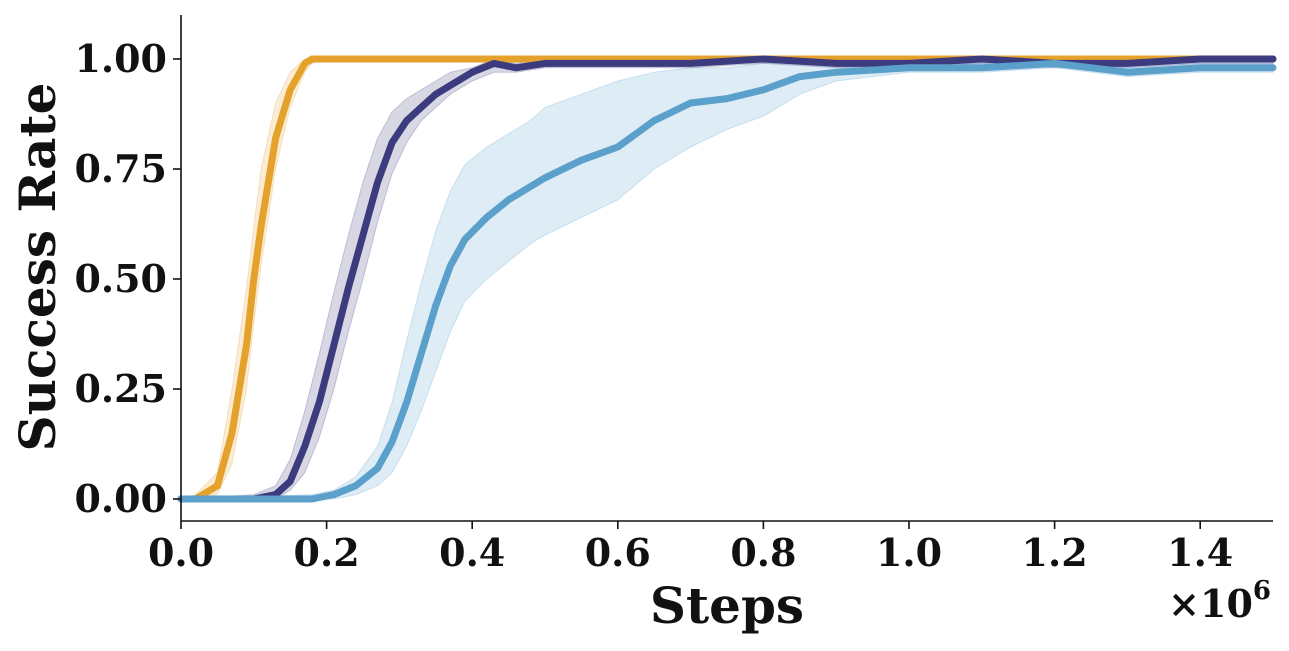 This screenshot has height=651, width=1289. I want to click on x-tick-label: 0.2, so click(327, 552).